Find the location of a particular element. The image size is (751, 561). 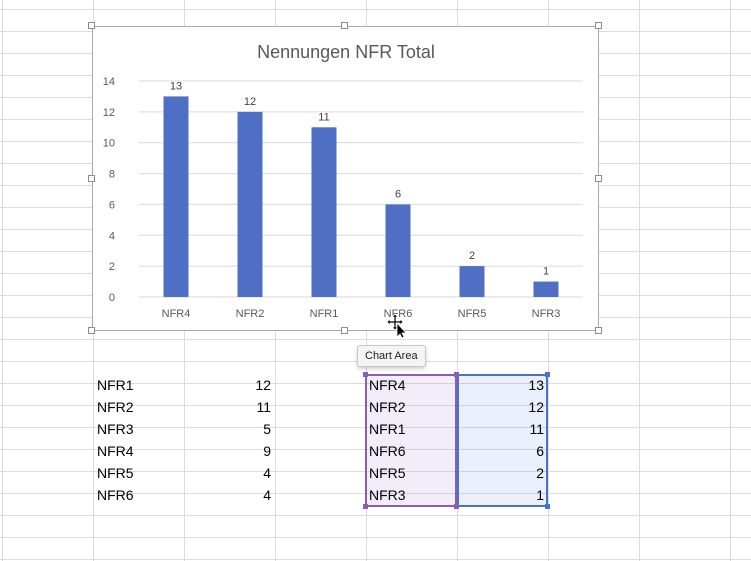

table1-label-cell: NFR4 is located at coordinates (115, 451).